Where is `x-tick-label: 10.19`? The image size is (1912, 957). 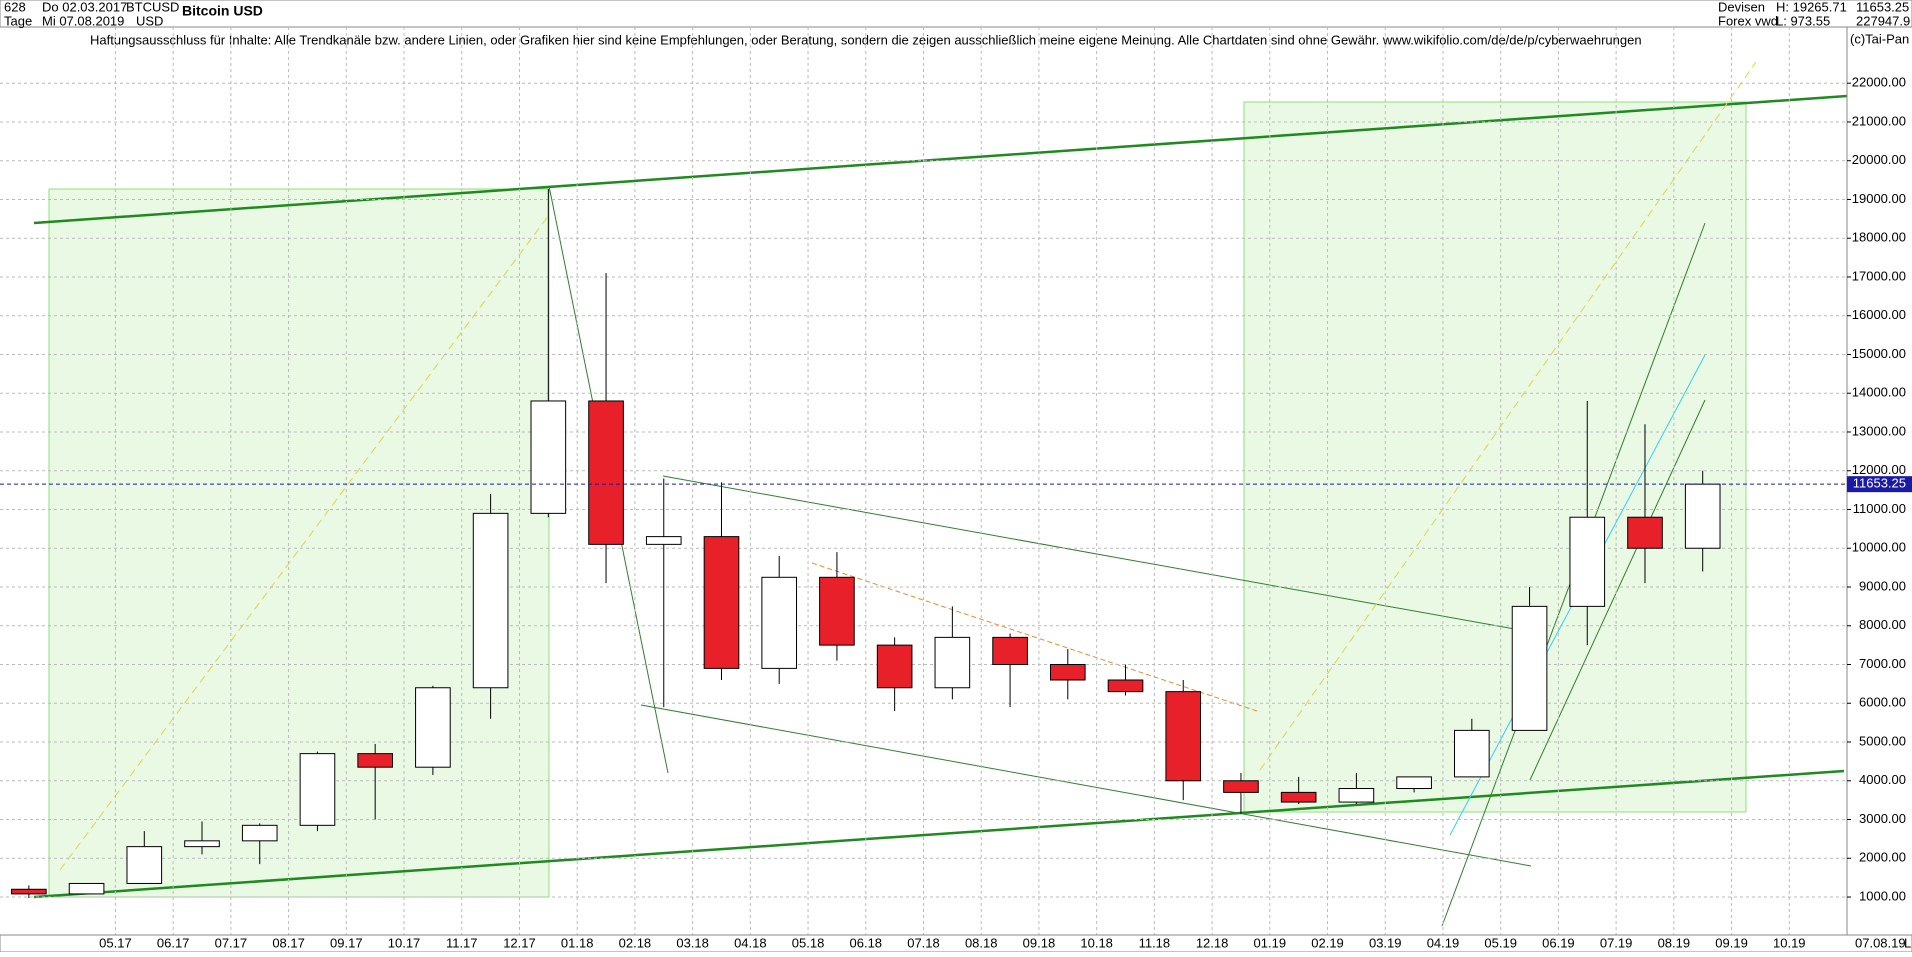 x-tick-label: 10.19 is located at coordinates (1789, 942).